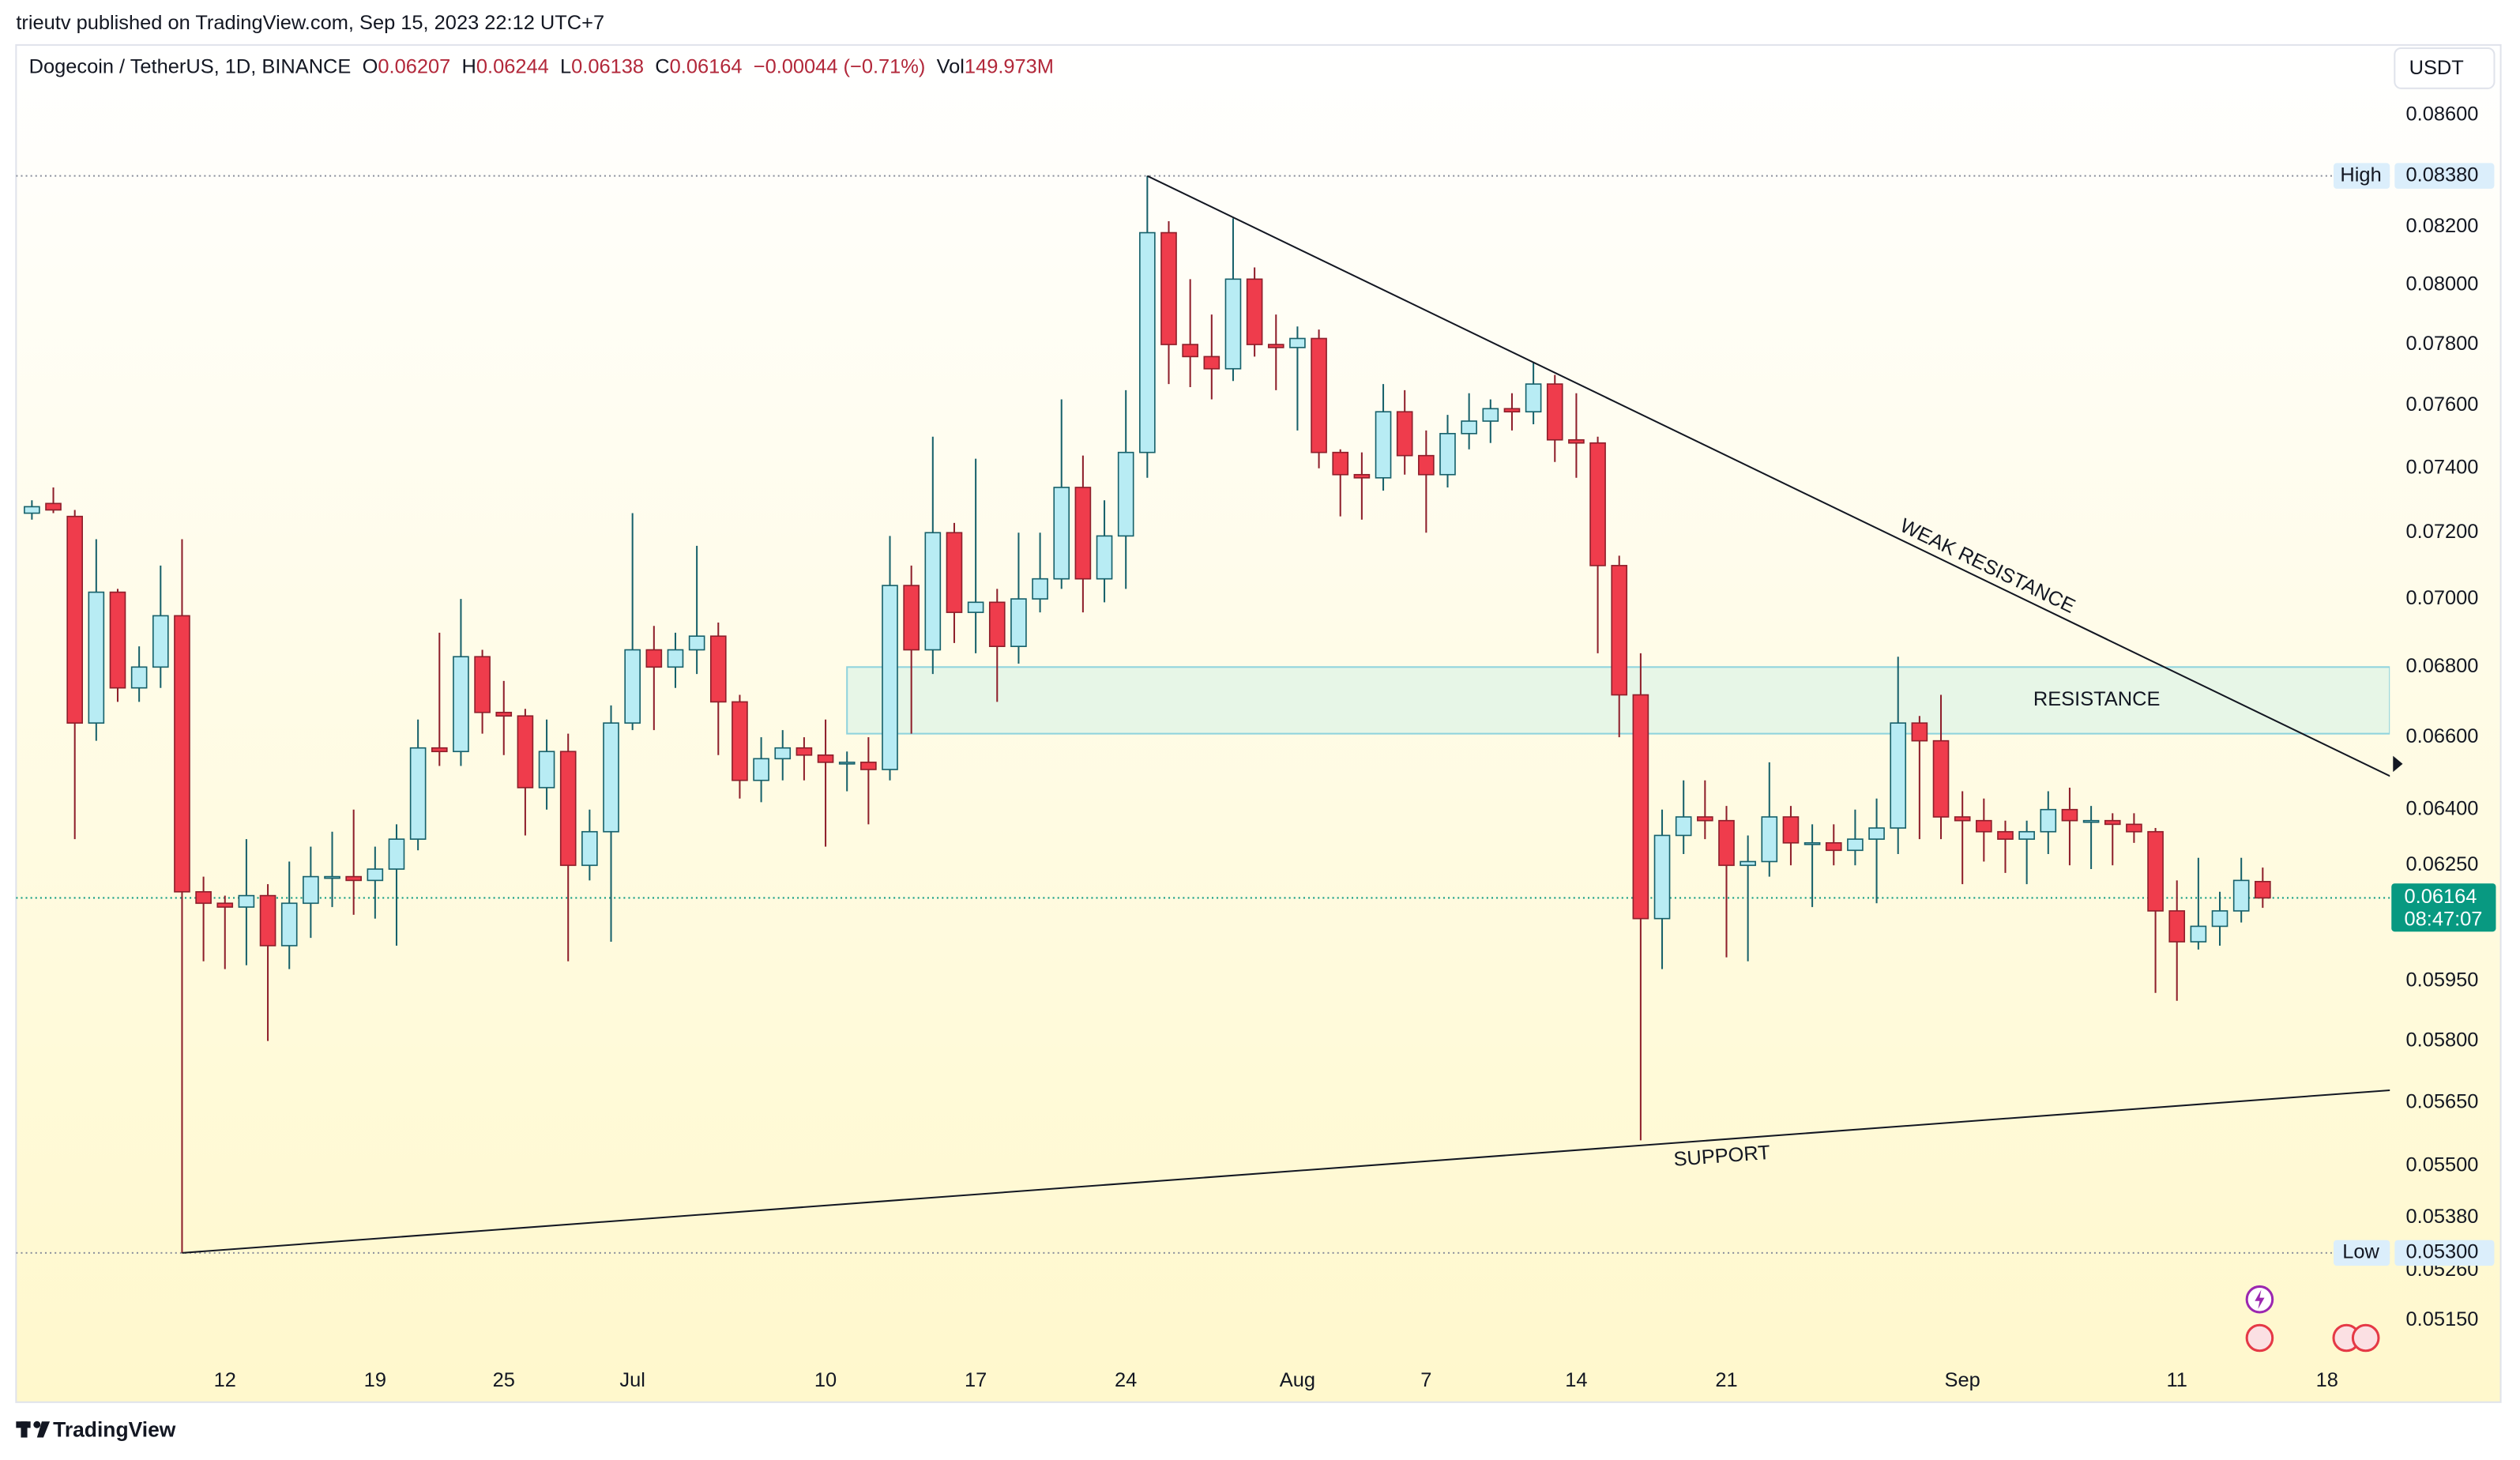 The height and width of the screenshot is (1460, 2520). I want to click on y-tick-label: 0.07200, so click(2442, 532).